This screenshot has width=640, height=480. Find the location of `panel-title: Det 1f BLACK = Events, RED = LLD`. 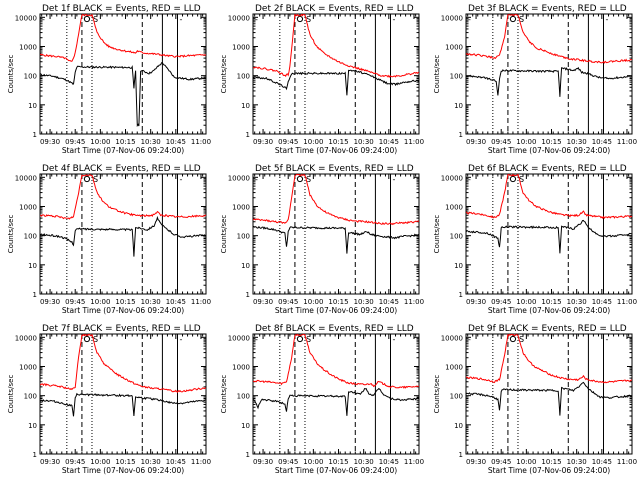

panel-title: Det 1f BLACK = Events, RED = LLD is located at coordinates (121, 9).